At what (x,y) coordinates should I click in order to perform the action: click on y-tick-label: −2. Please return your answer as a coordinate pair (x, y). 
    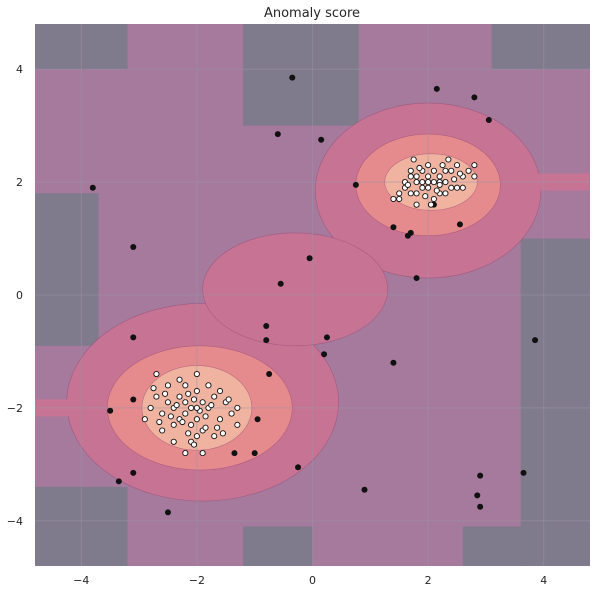
    Looking at the image, I should click on (15, 408).